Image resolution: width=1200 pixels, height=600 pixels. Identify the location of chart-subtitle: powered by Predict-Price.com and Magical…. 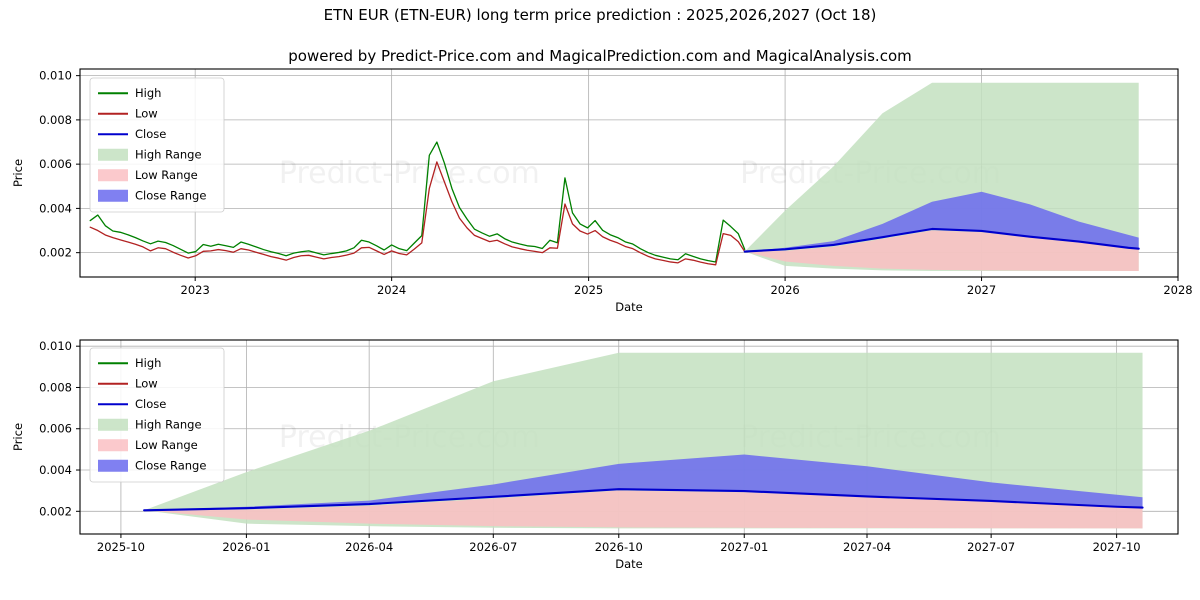
(600, 56).